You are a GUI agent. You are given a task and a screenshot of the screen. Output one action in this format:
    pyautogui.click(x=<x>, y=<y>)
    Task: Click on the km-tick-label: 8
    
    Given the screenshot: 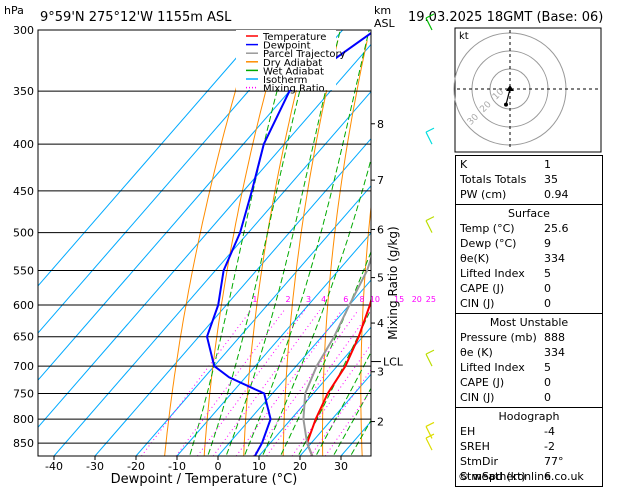 What is the action you would take?
    pyautogui.click(x=380, y=124)
    